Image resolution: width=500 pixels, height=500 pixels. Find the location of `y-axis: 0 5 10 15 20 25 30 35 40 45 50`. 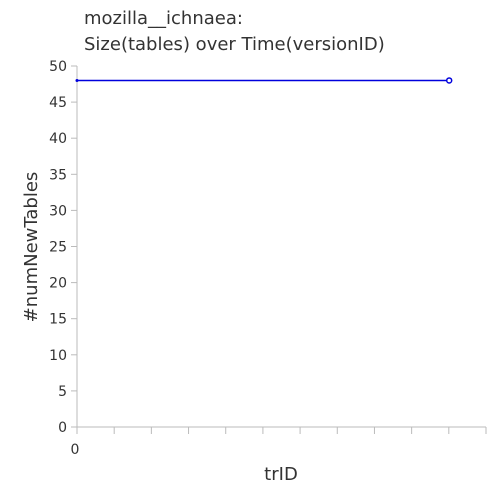

y-axis: 0 5 10 15 20 25 30 35 40 45 50 is located at coordinates (63, 247).